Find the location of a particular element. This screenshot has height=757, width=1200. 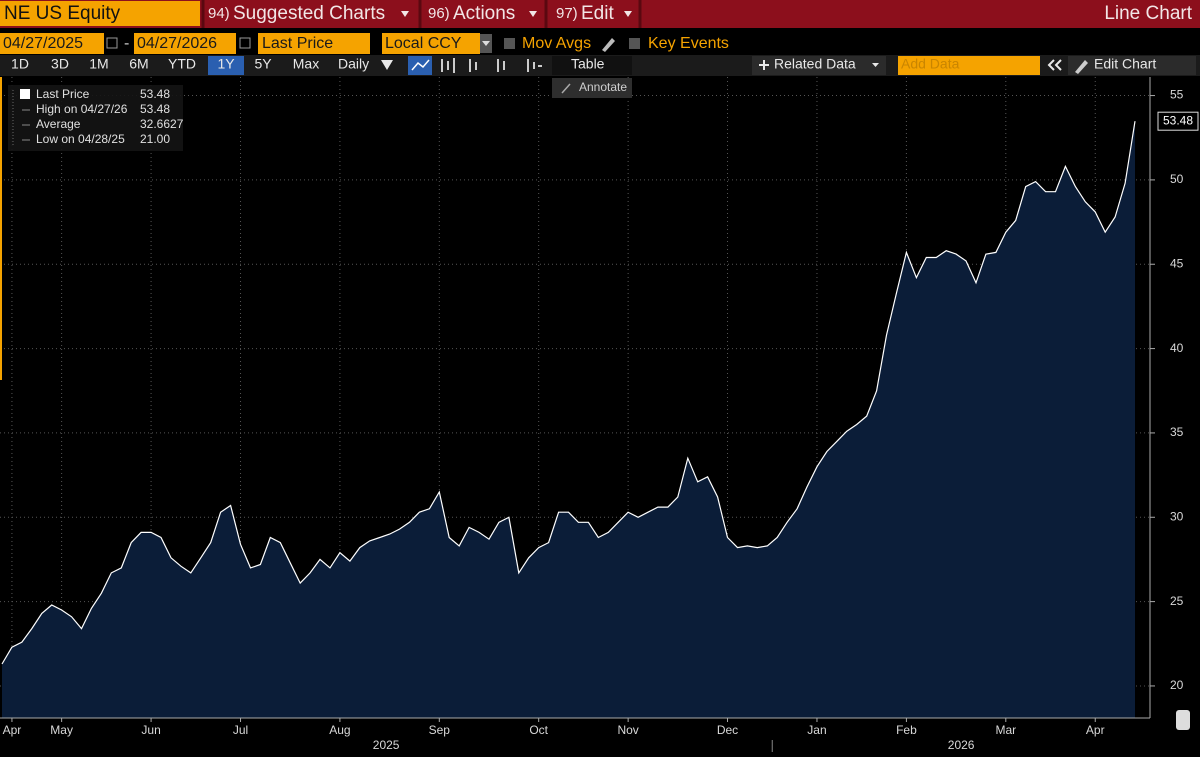

stat-label: High on 04/27/26 is located at coordinates (82, 109).